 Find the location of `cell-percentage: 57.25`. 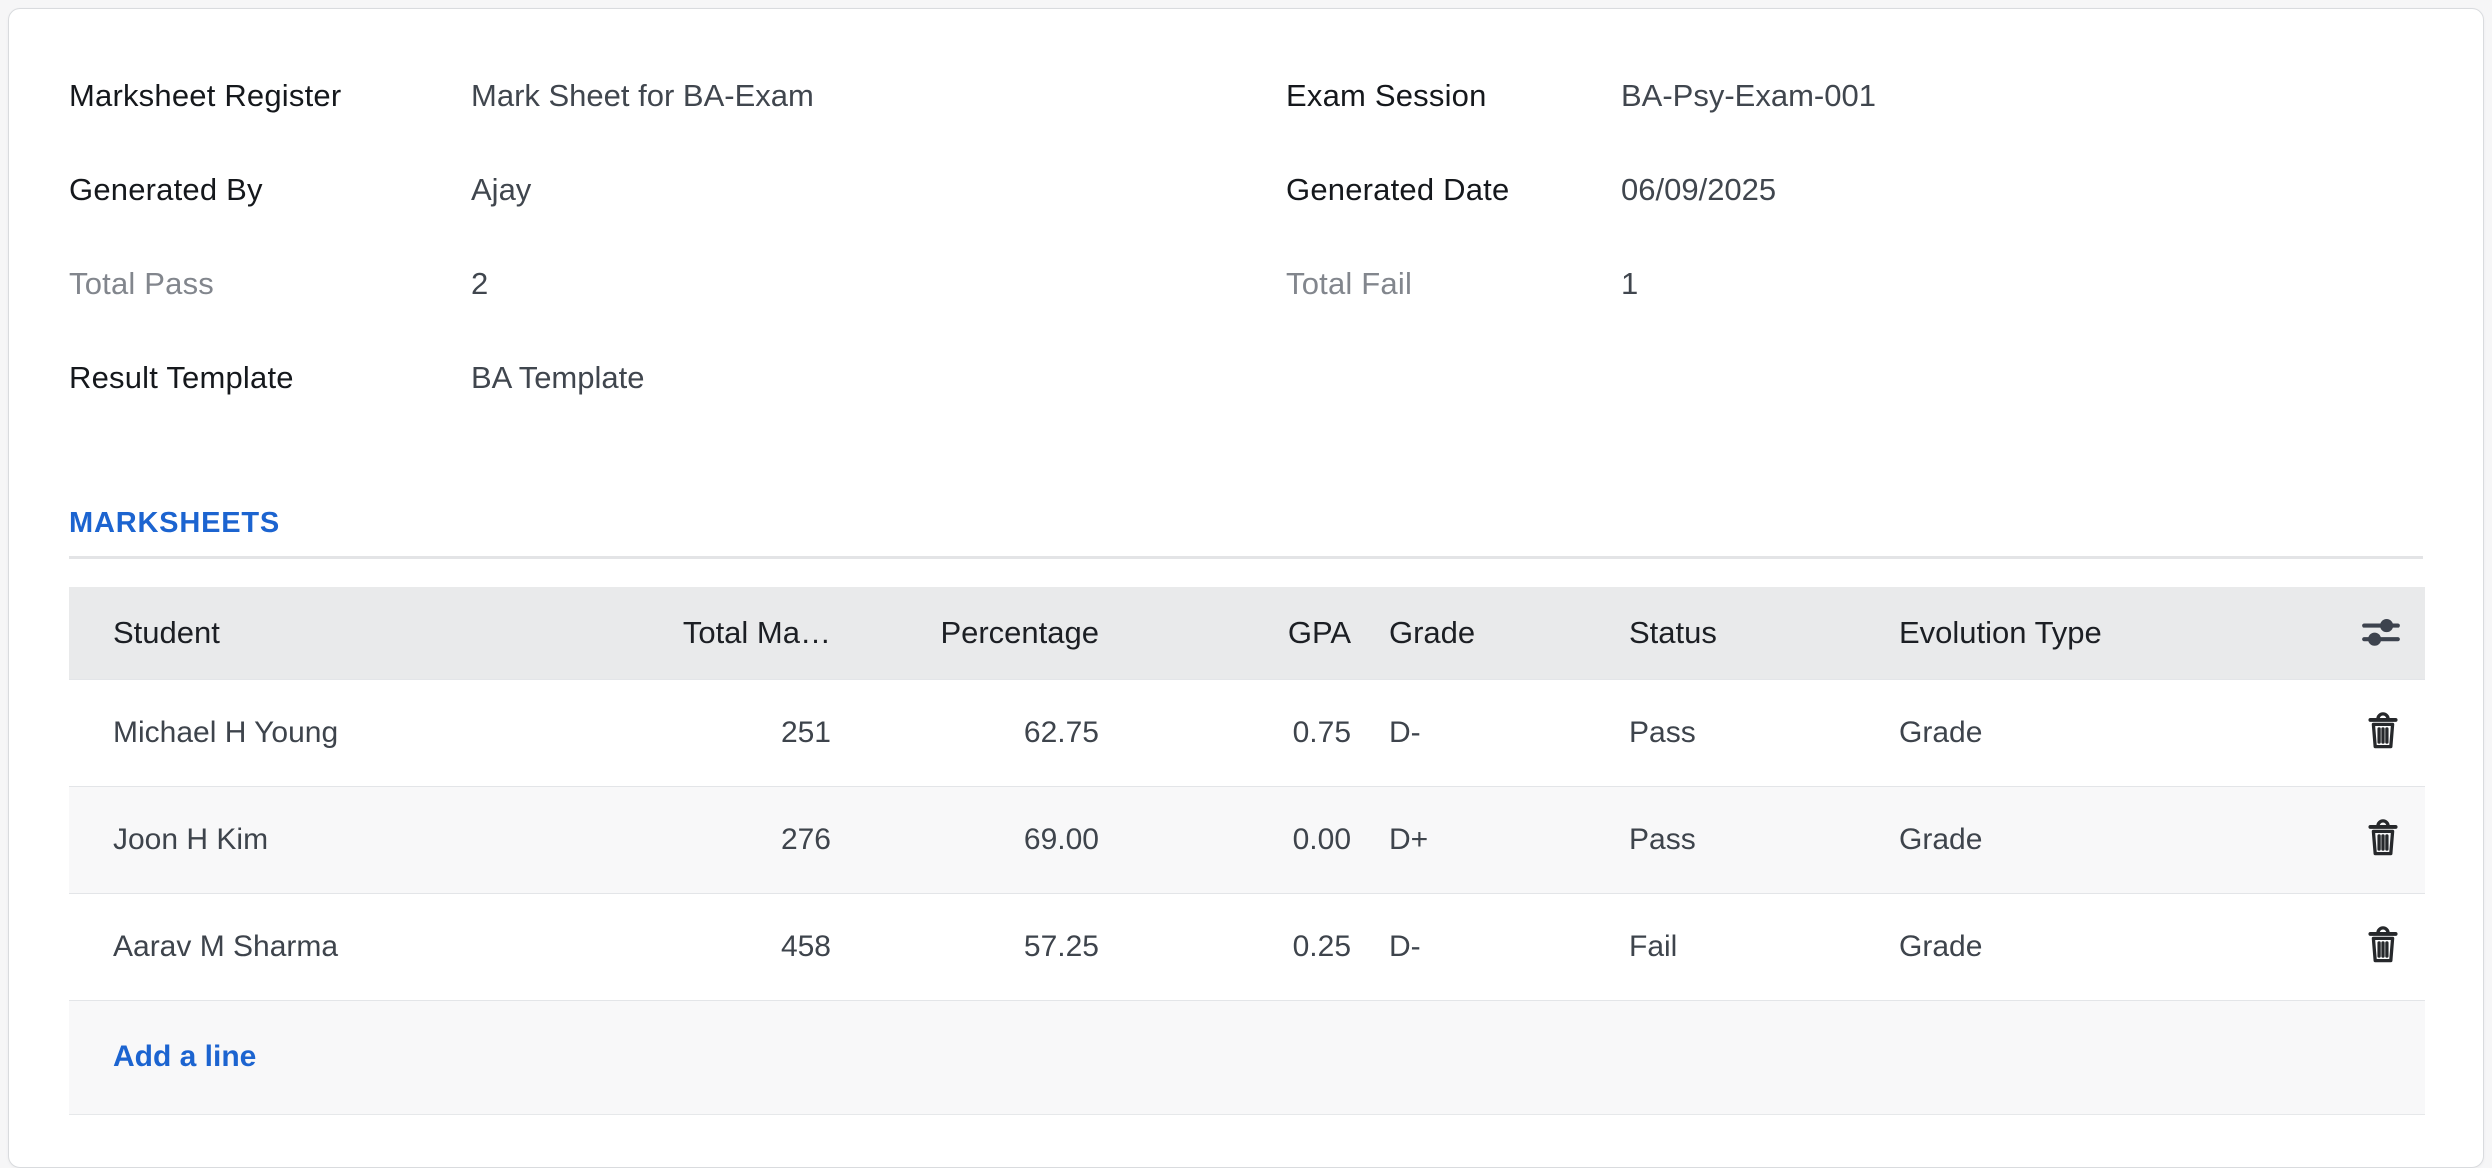

cell-percentage: 57.25 is located at coordinates (1061, 946).